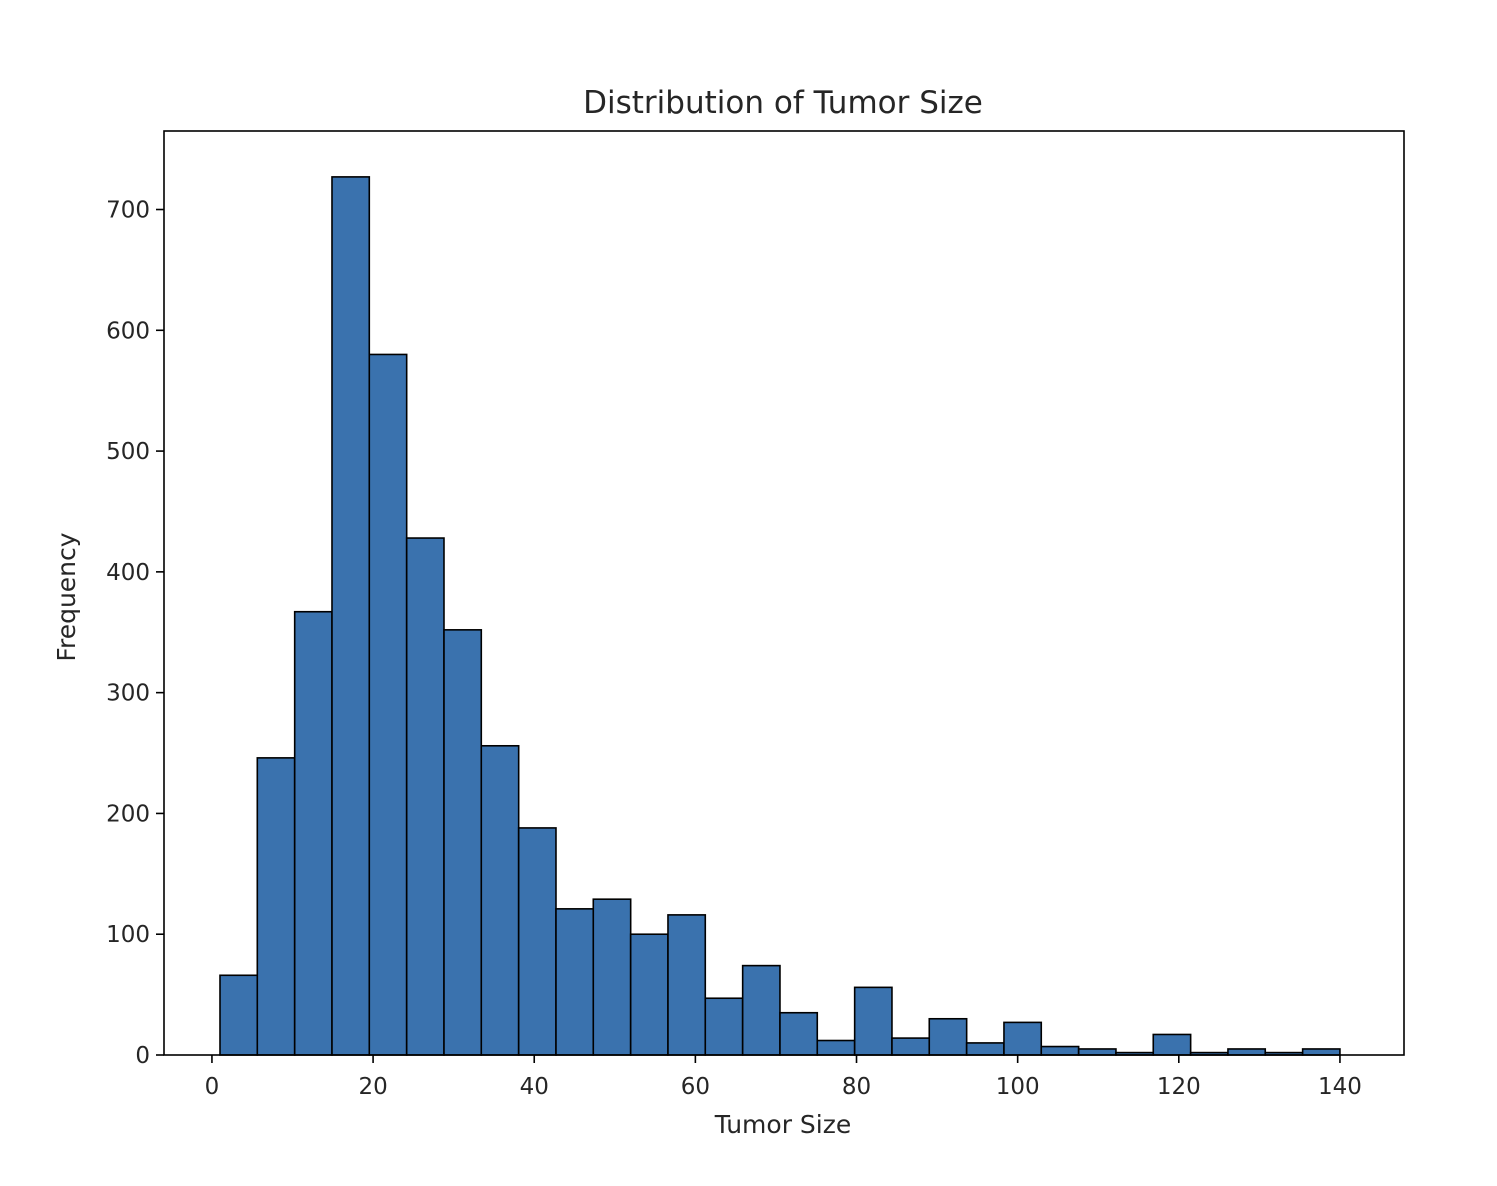 This screenshot has height=1186, width=1497. Describe the element at coordinates (372, 1087) in the screenshot. I see `x-tick-label: 20` at that location.